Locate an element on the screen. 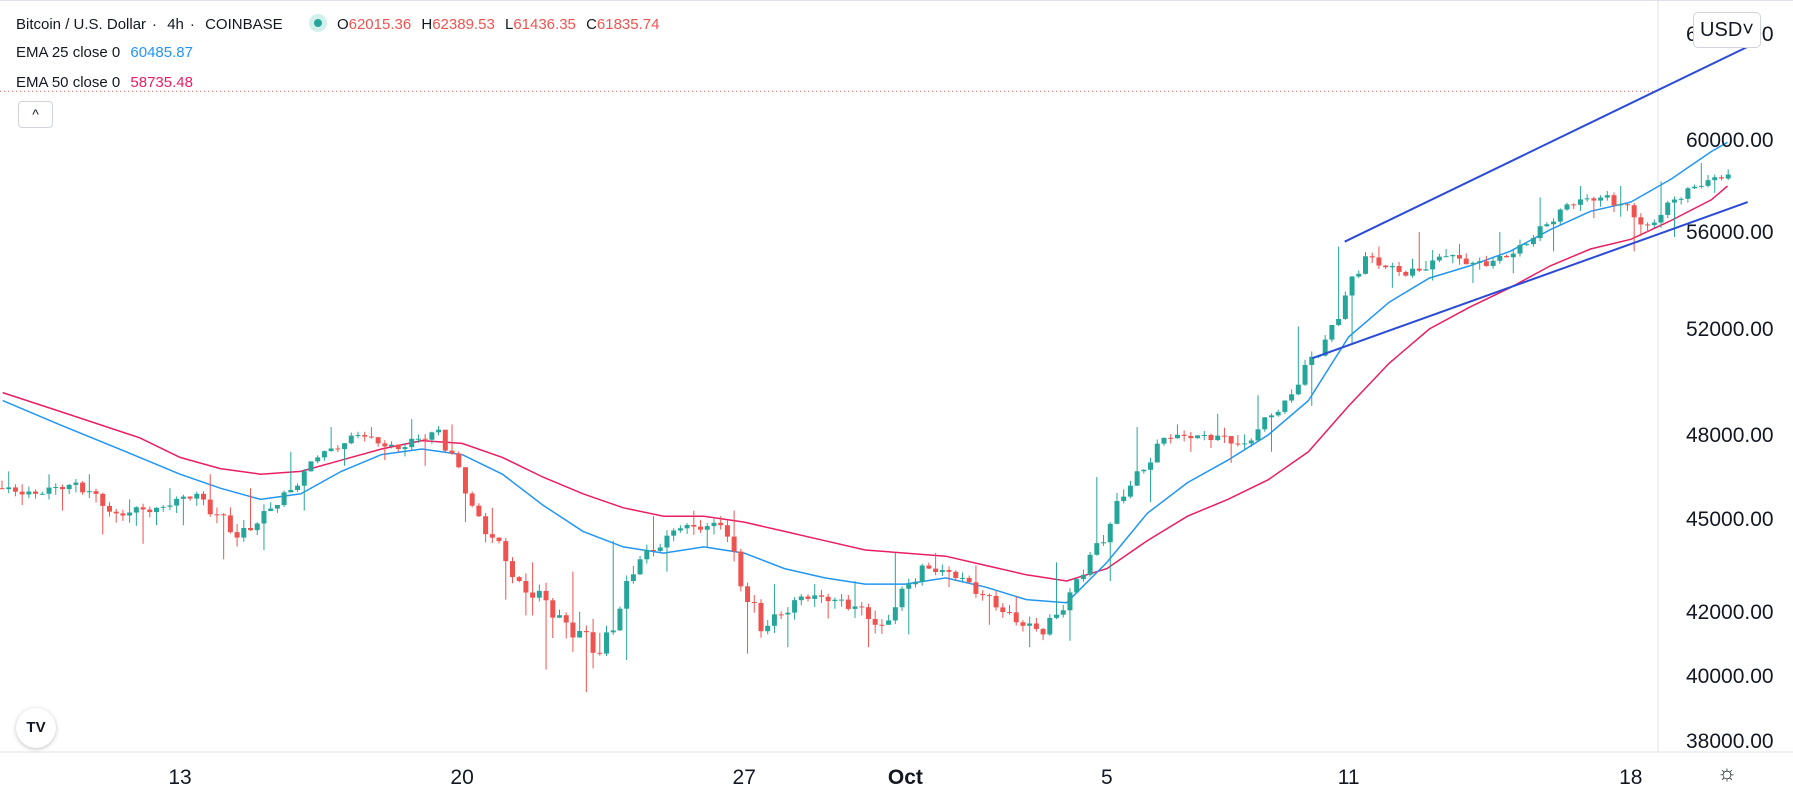  x-tick-label: 27 is located at coordinates (744, 777).